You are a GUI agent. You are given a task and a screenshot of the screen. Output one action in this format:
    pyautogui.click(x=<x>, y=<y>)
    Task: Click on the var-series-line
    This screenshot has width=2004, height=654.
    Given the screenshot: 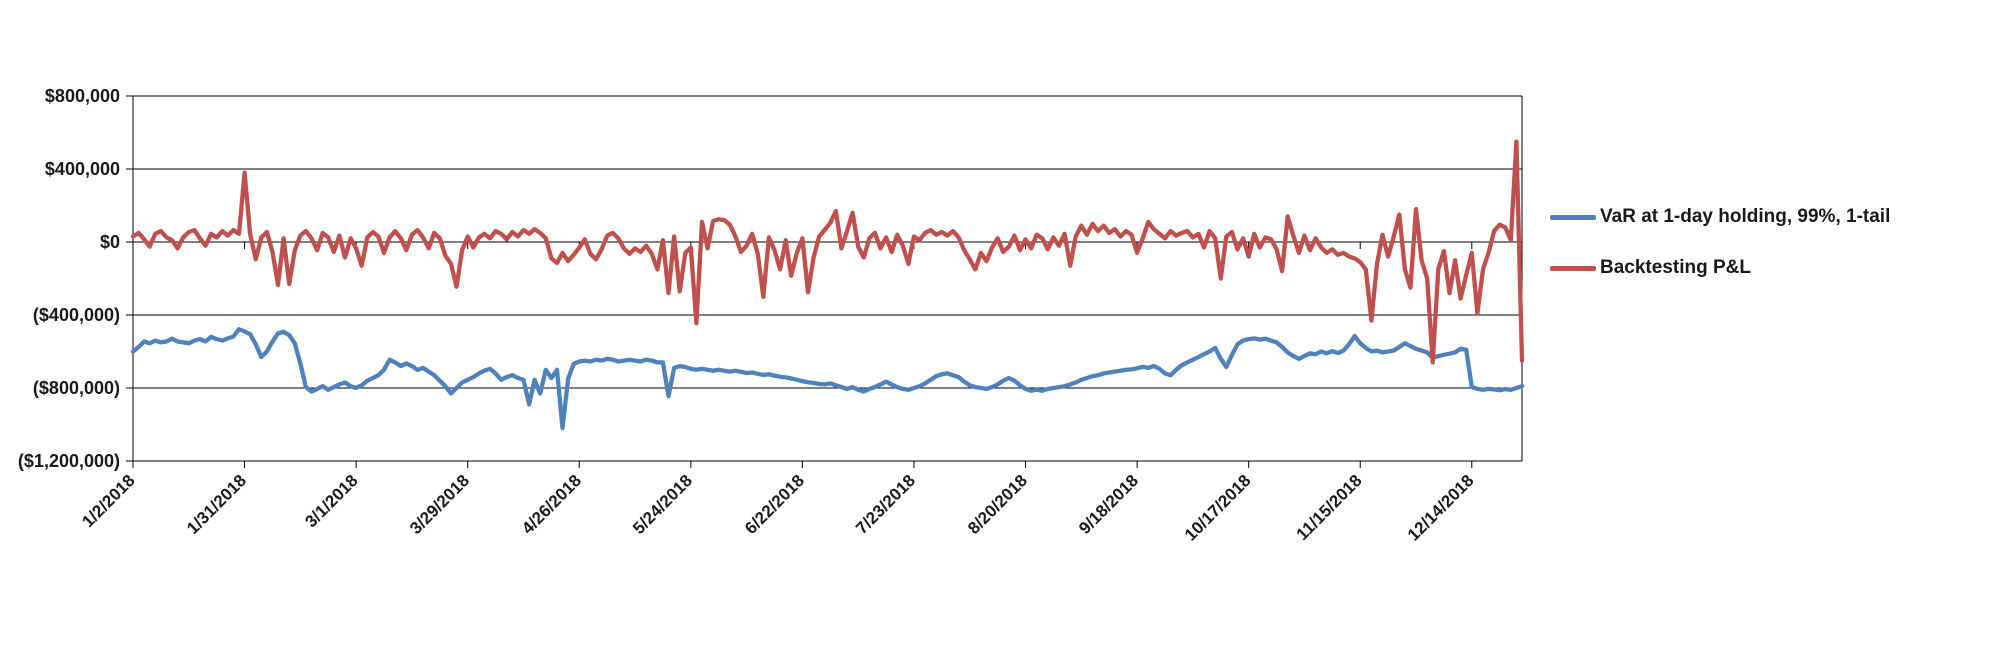 What is the action you would take?
    pyautogui.click(x=827, y=379)
    